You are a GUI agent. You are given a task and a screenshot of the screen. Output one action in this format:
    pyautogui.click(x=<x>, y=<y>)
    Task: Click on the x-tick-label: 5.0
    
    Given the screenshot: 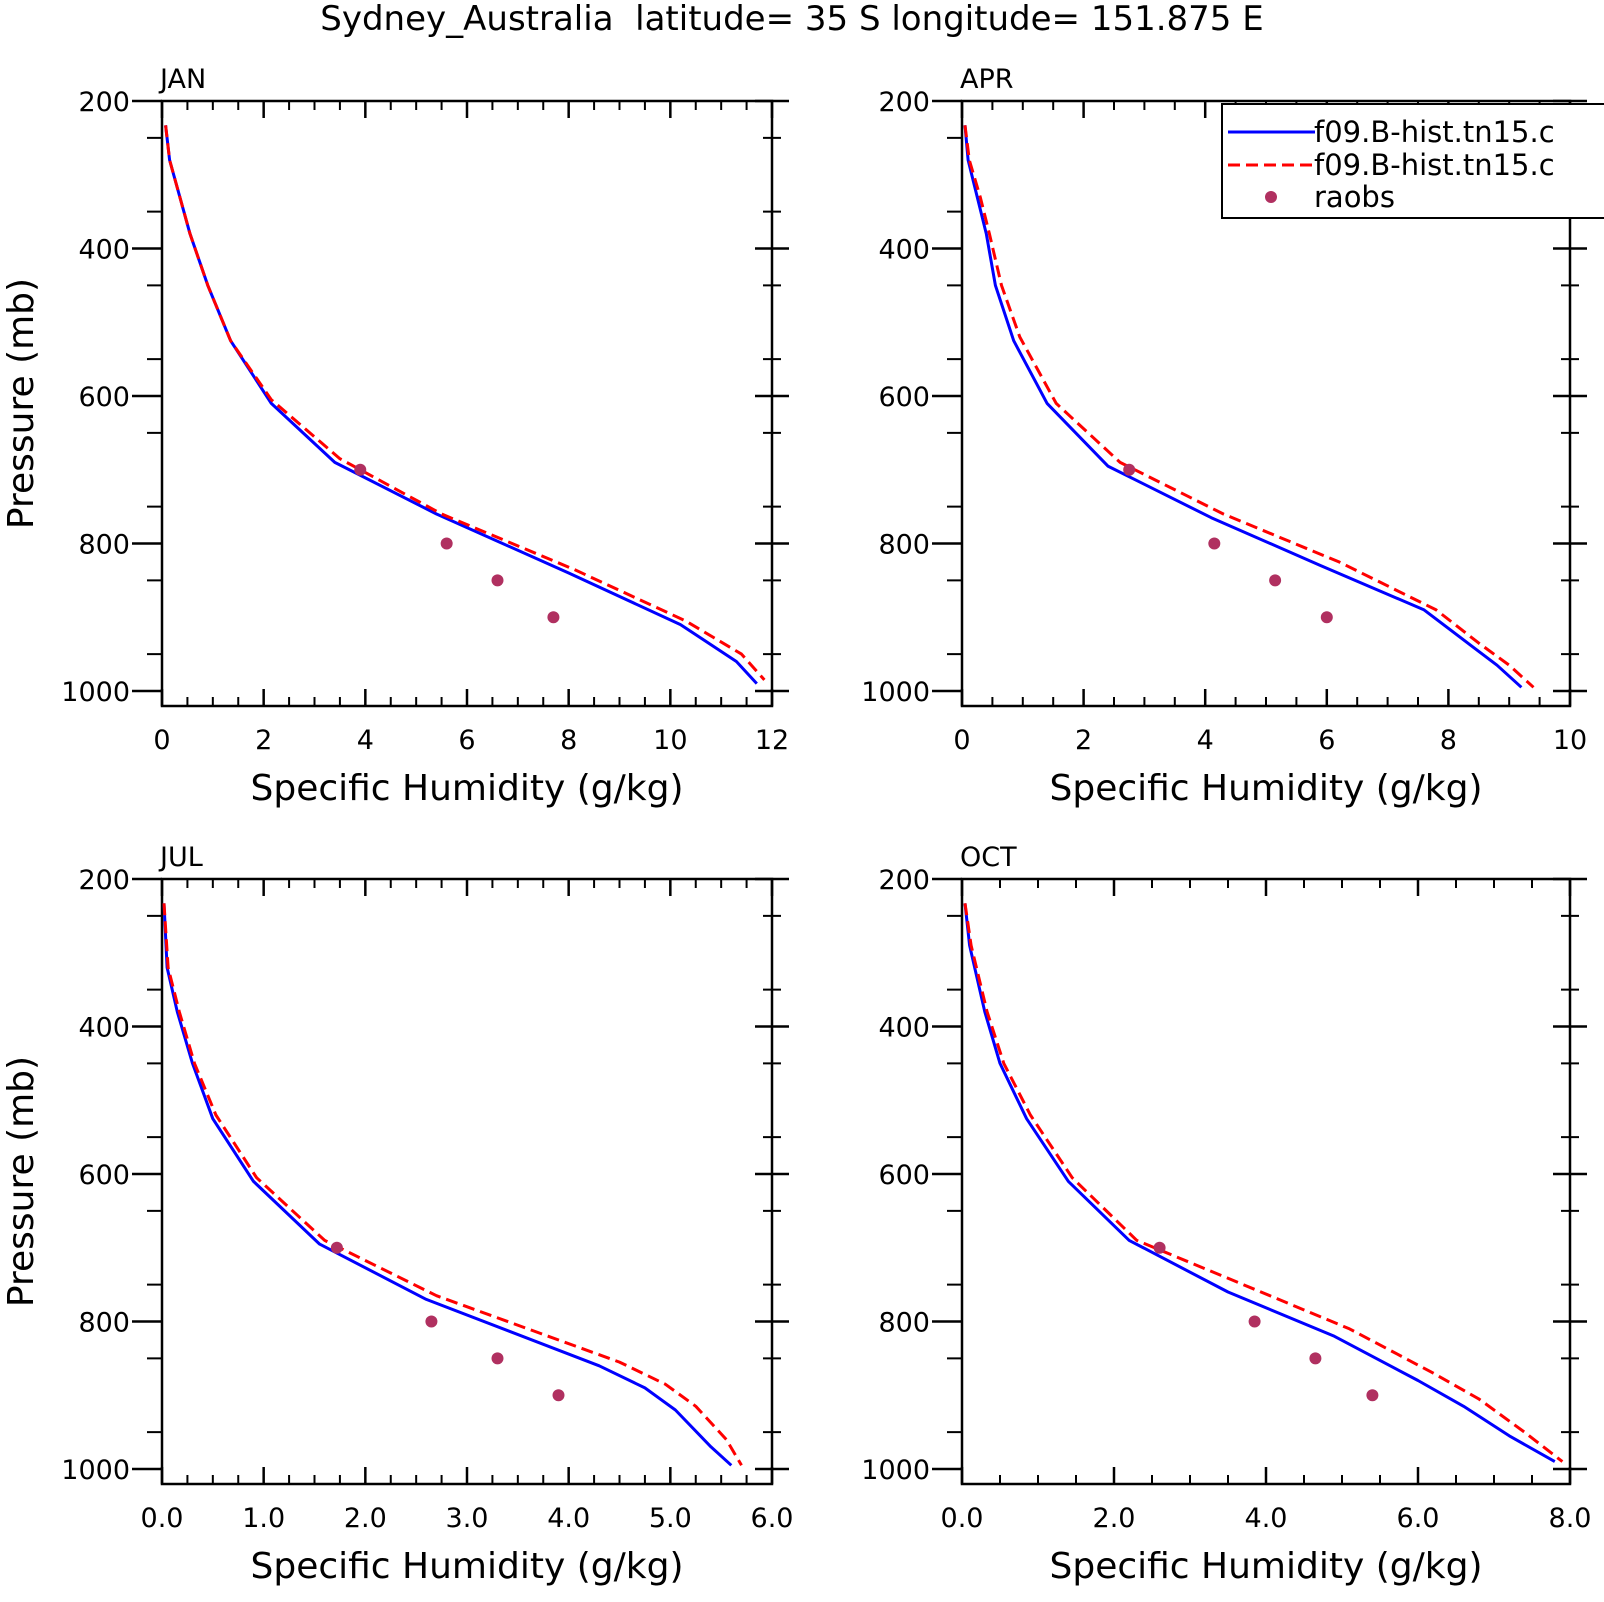 What is the action you would take?
    pyautogui.click(x=670, y=1518)
    